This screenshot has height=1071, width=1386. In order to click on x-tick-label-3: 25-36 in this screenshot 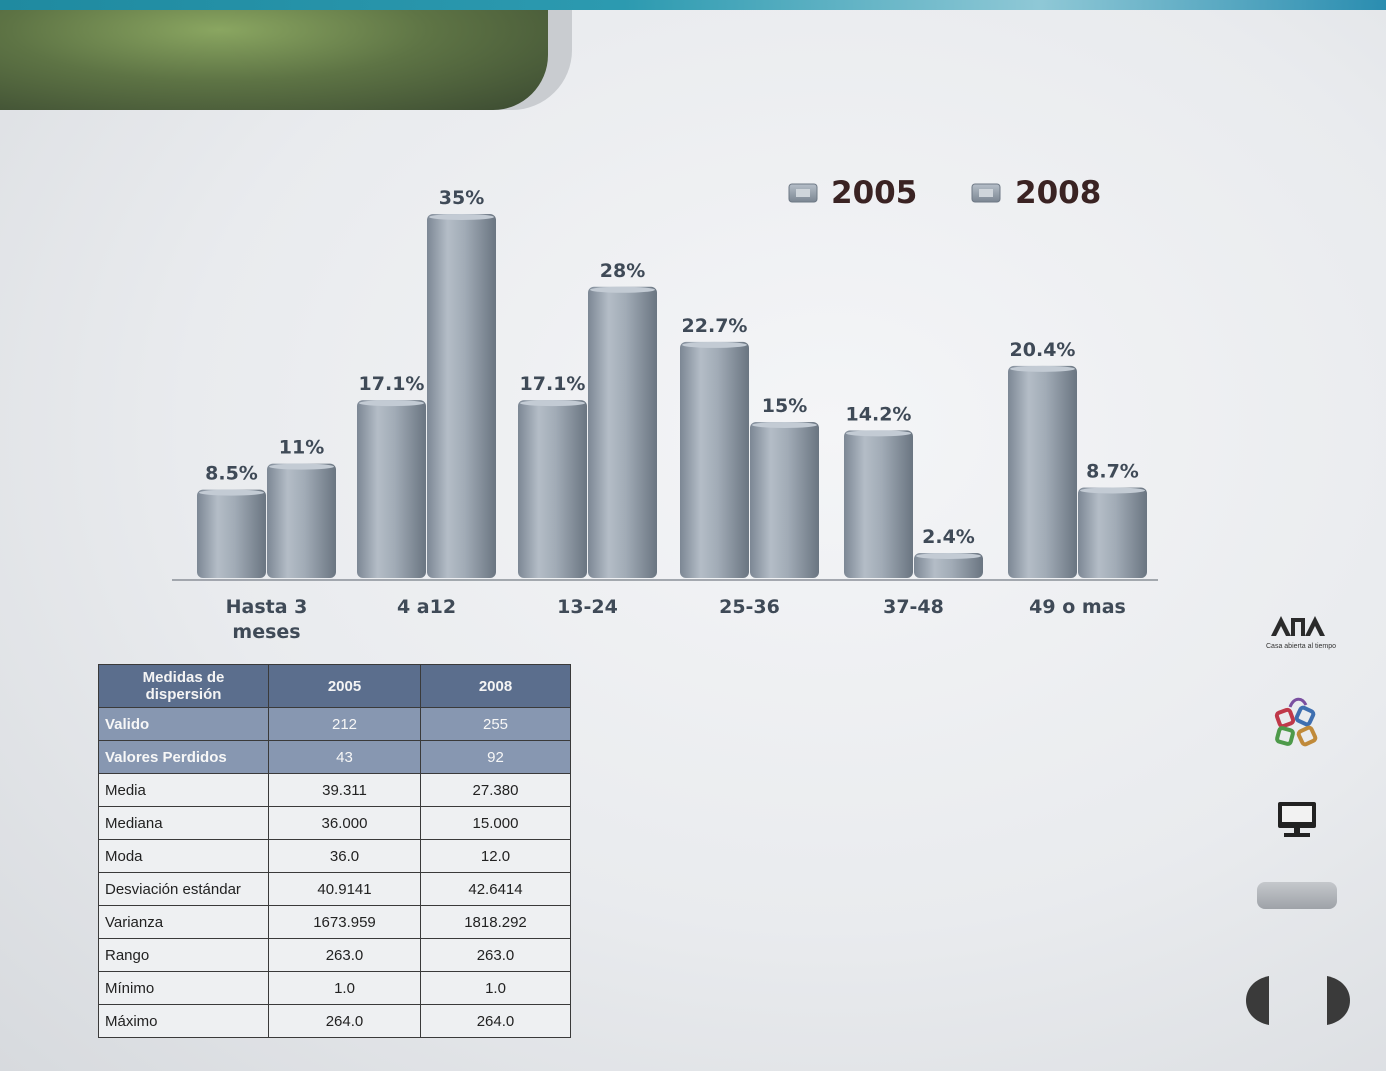, I will do `click(749, 607)`.